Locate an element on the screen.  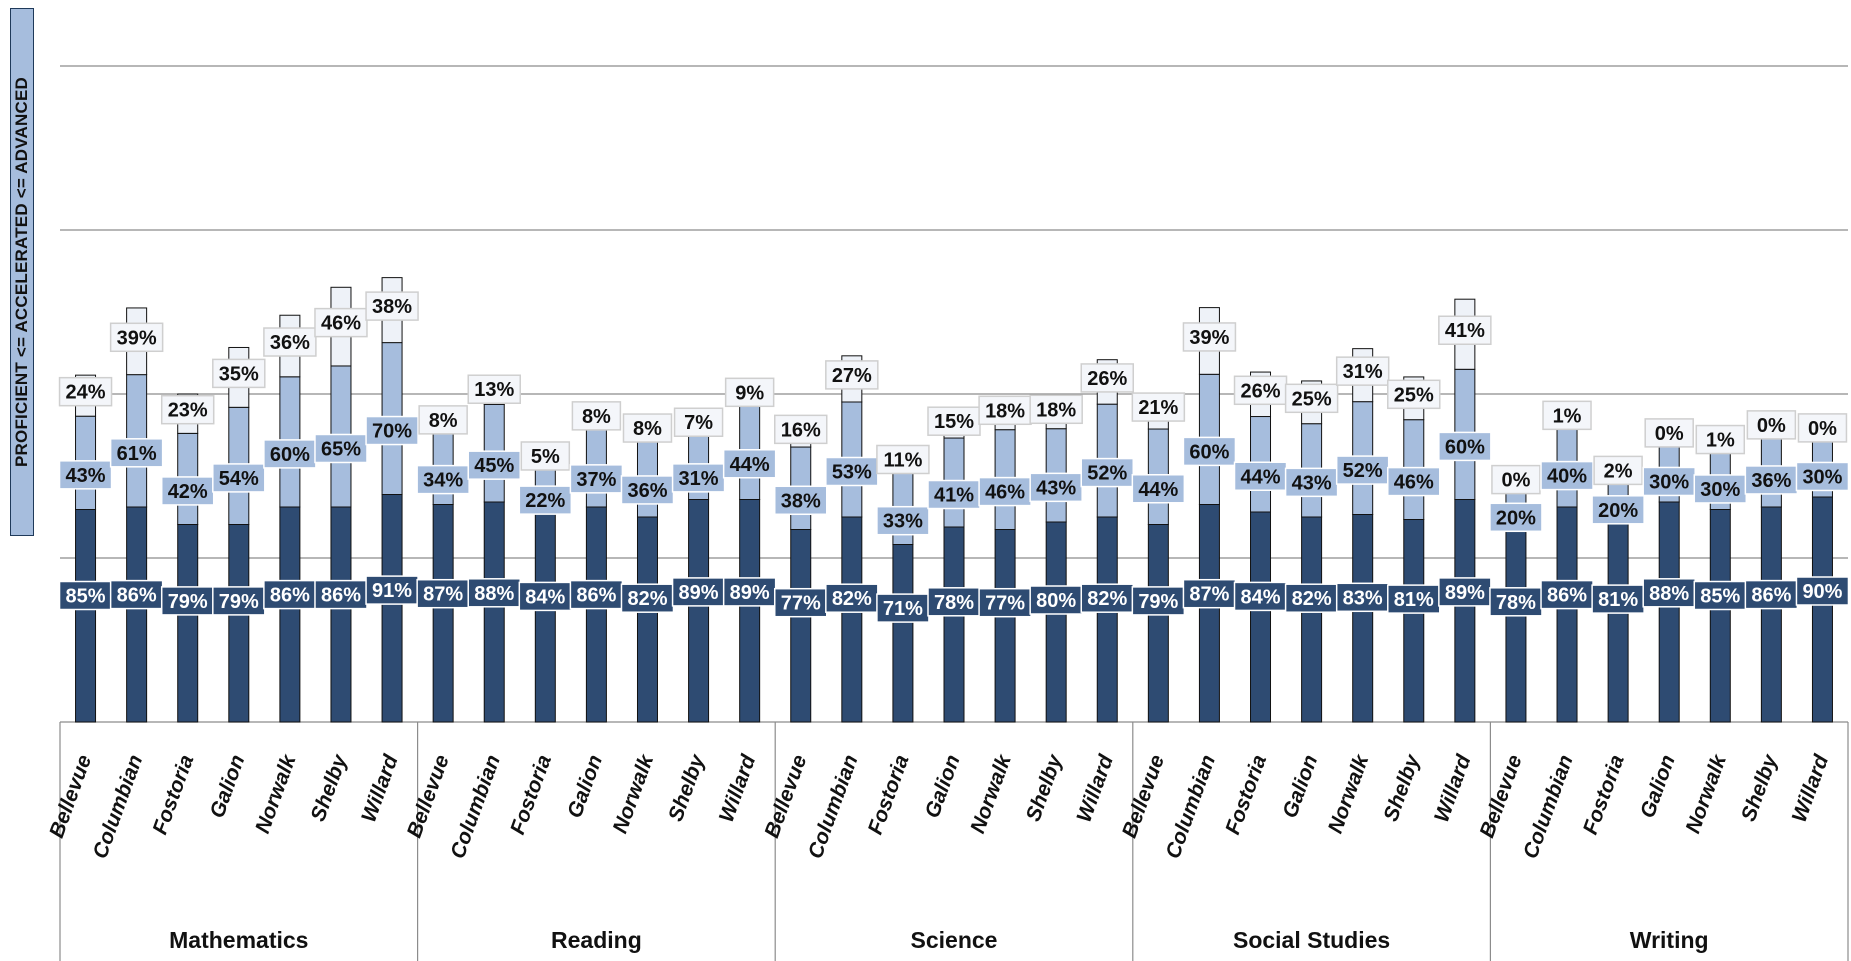
data-label-proficient-text: 80% is located at coordinates (1056, 601).